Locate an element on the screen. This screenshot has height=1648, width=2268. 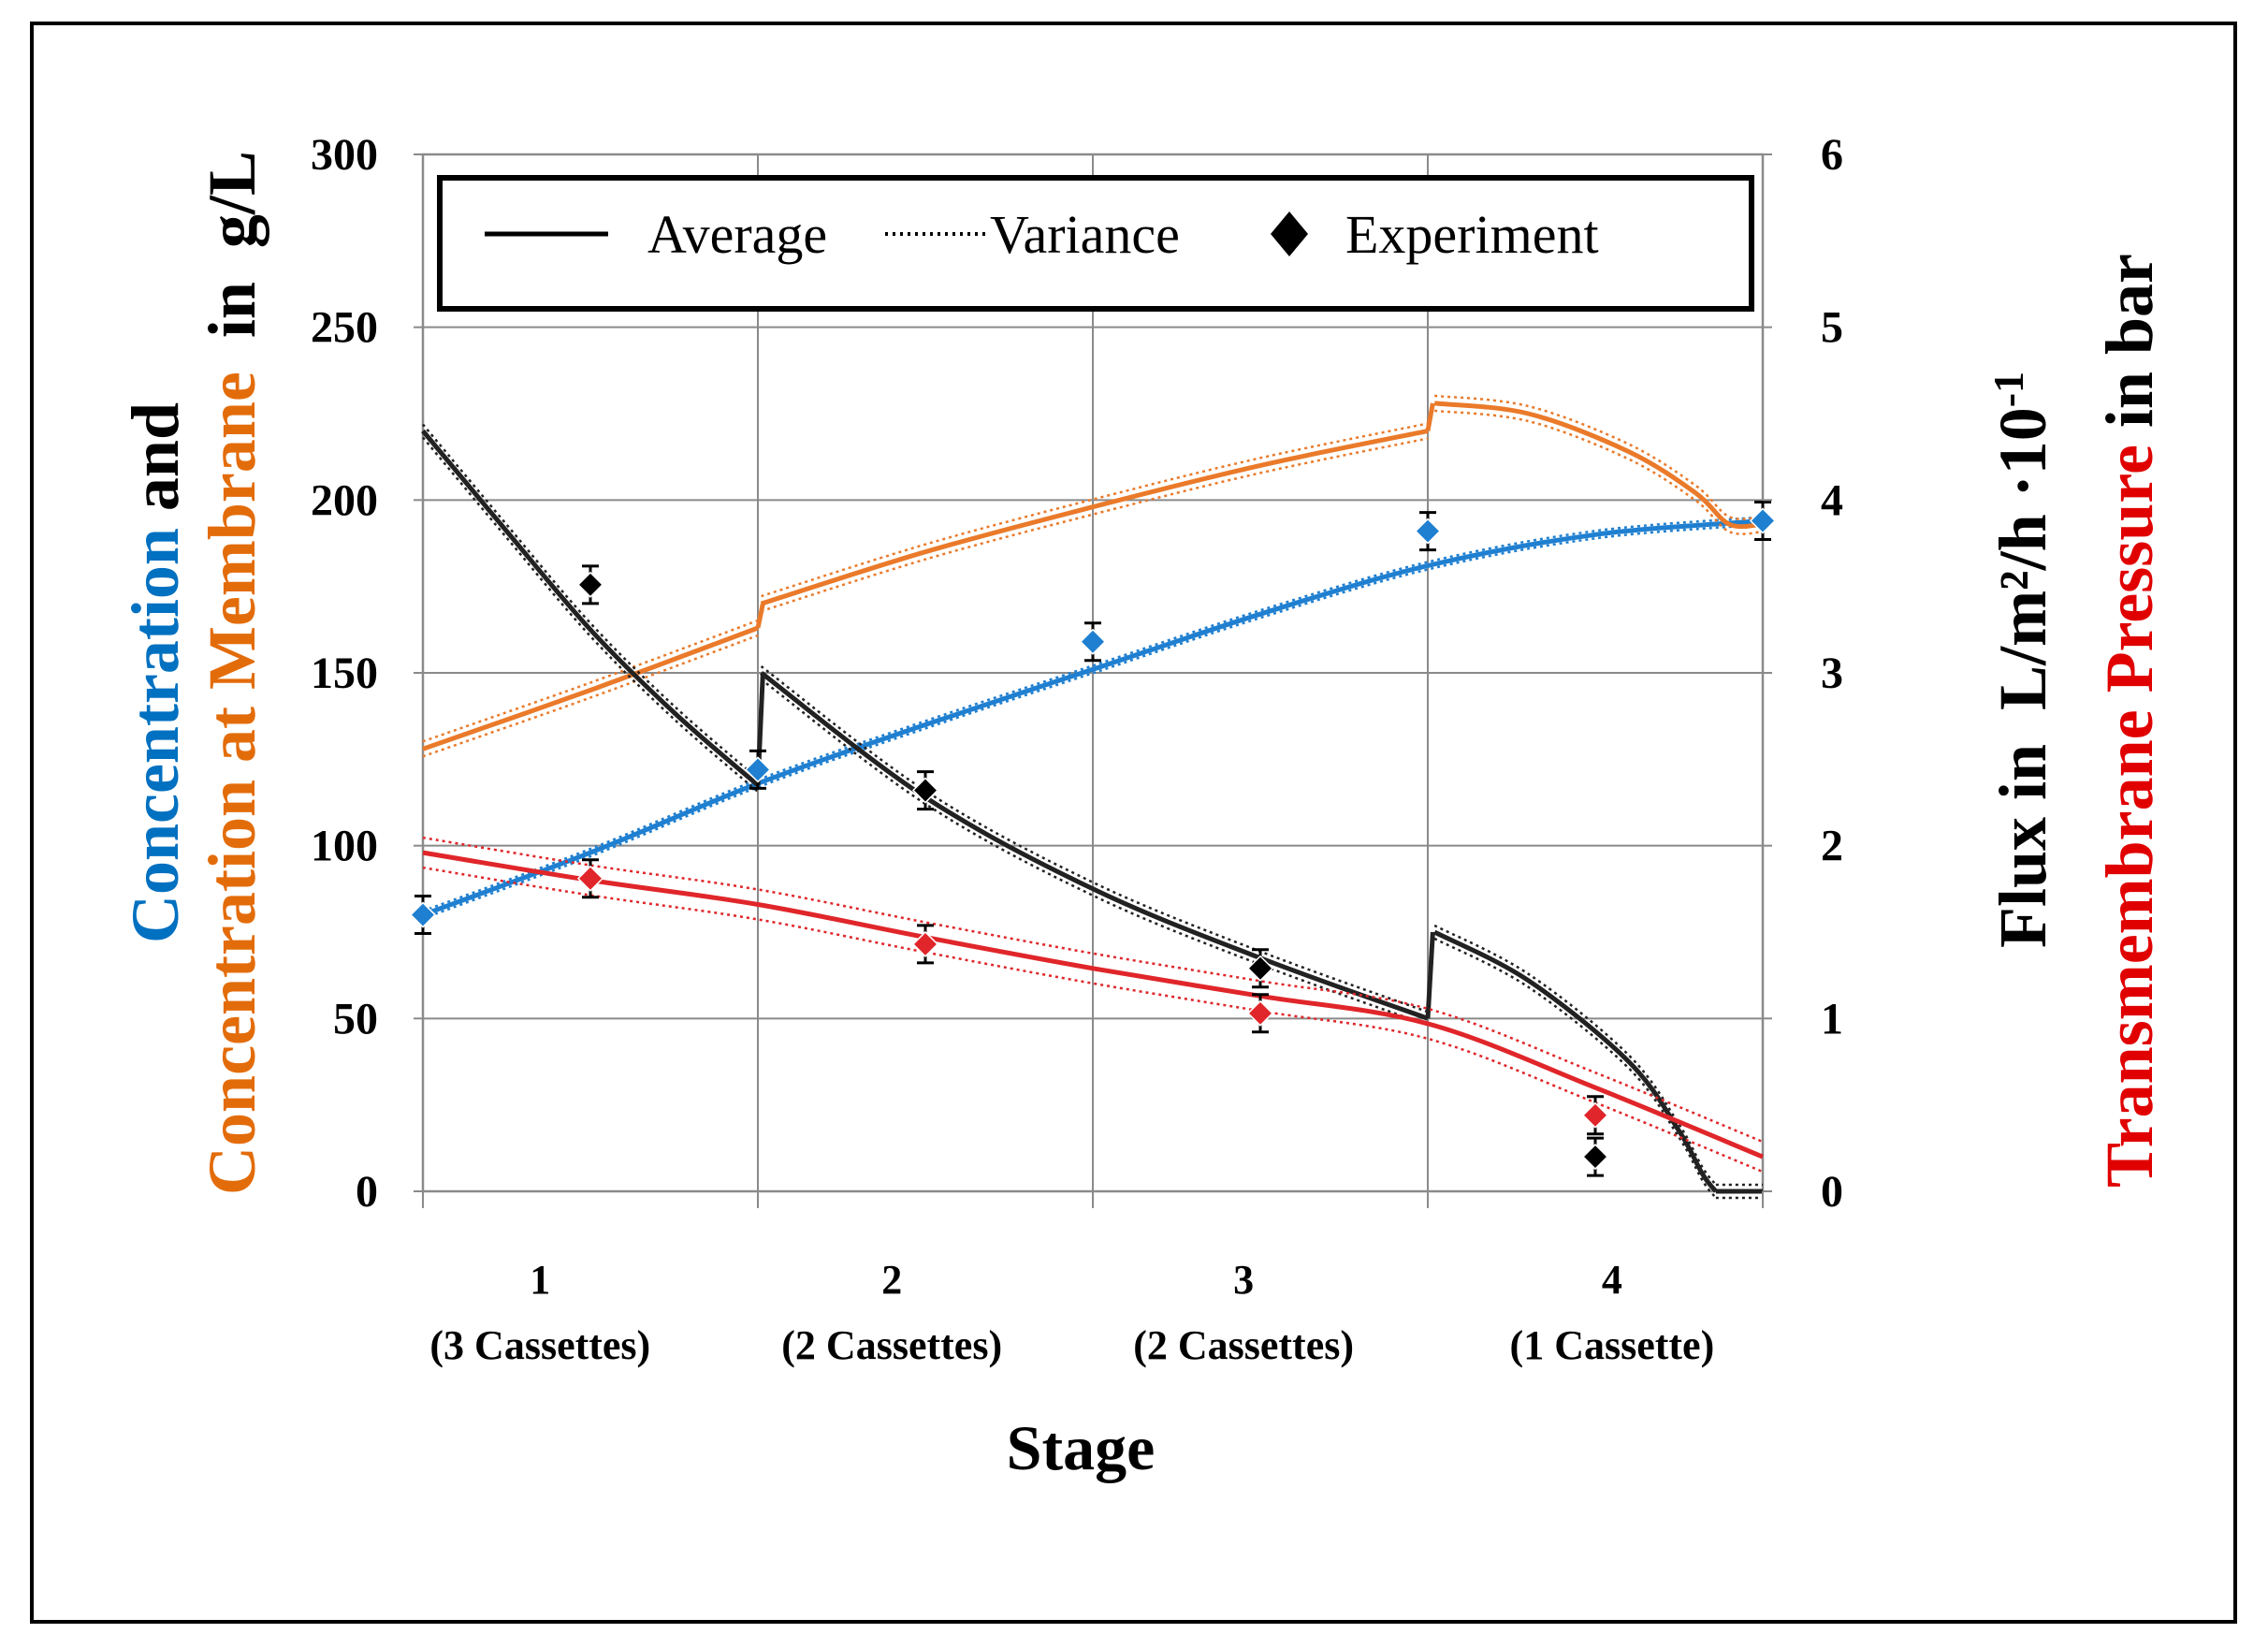
y-right-label-flux: Flux in L/m²/h ·10-1 is located at coordinates (2023, 660).